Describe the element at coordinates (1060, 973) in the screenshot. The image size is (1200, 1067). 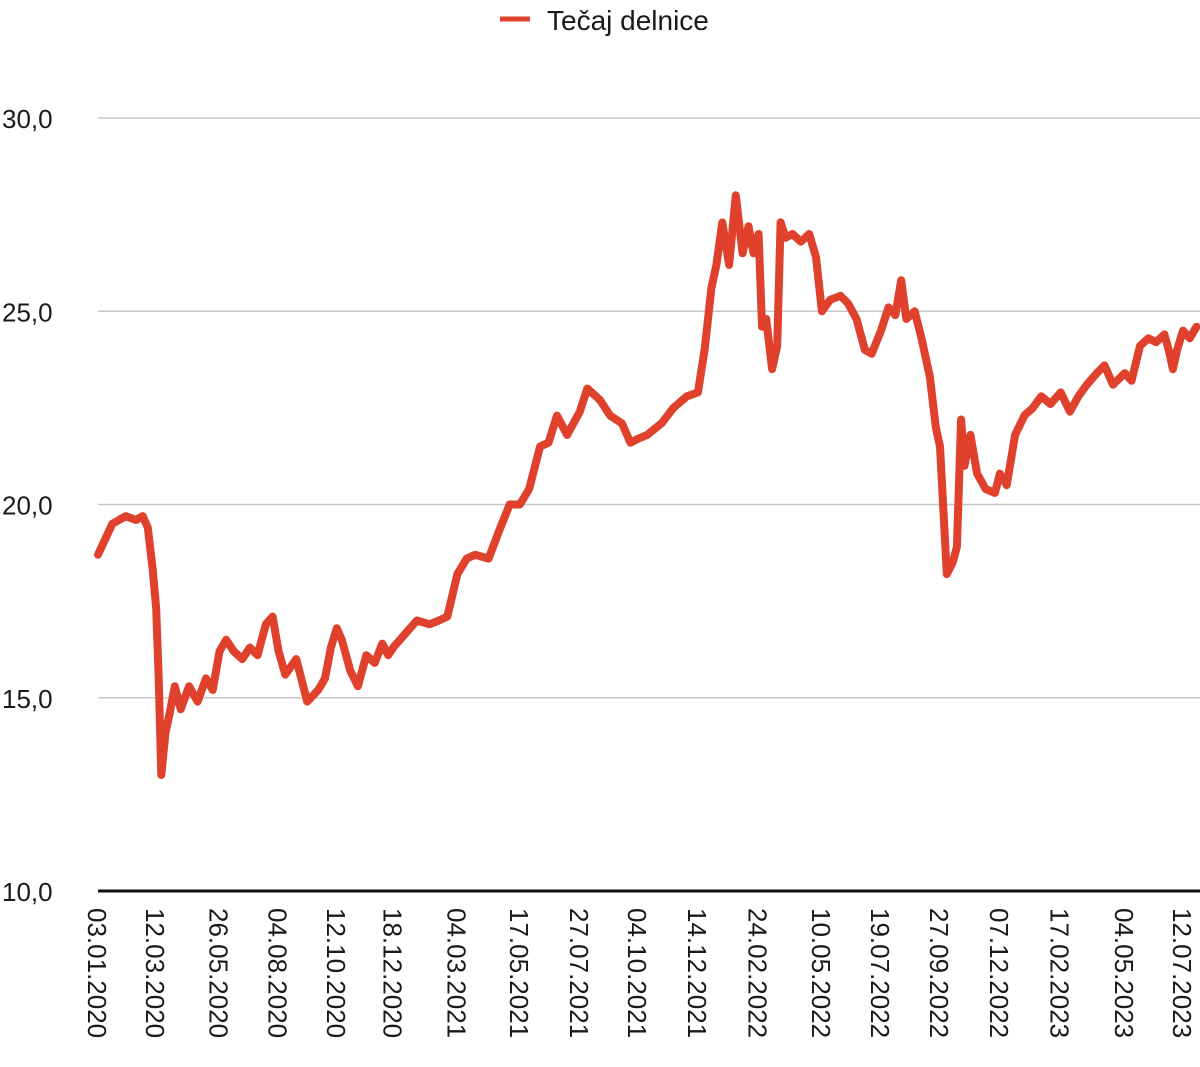
I see `x-tick-label: 17.02.2023` at that location.